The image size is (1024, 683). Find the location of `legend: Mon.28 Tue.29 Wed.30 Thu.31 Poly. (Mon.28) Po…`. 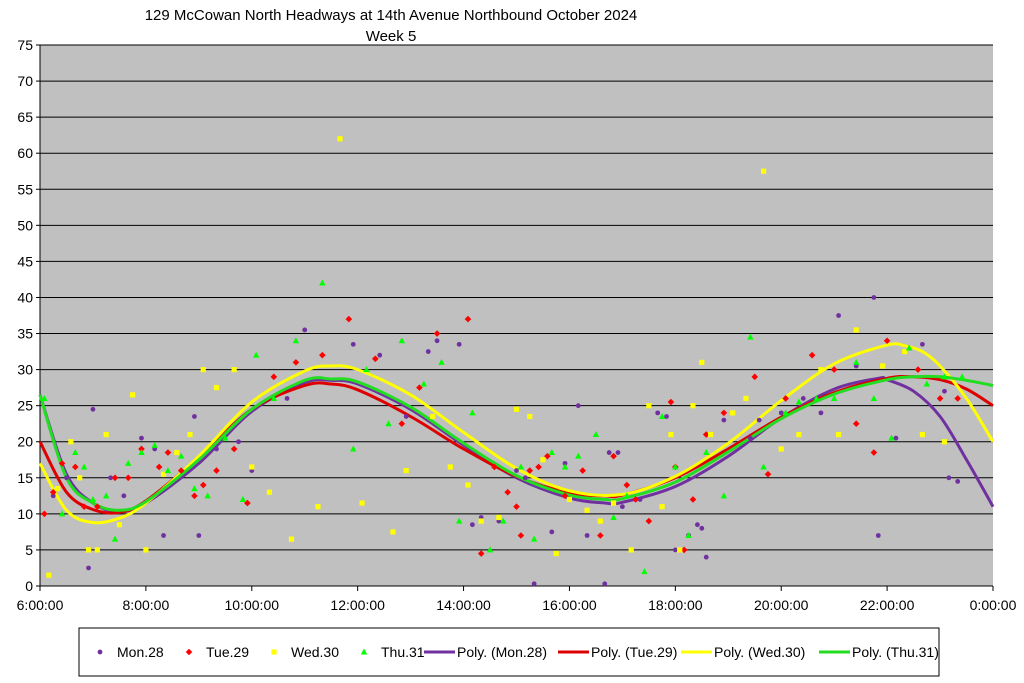

legend: Mon.28 Tue.29 Wed.30 Thu.31 Poly. (Mon.28) Po… is located at coordinates (509, 652).